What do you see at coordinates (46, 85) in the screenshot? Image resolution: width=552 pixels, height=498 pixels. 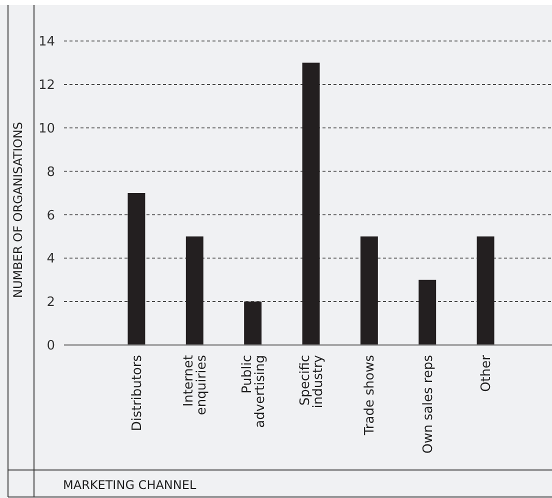 I see `y-tick-label: 12` at bounding box center [46, 85].